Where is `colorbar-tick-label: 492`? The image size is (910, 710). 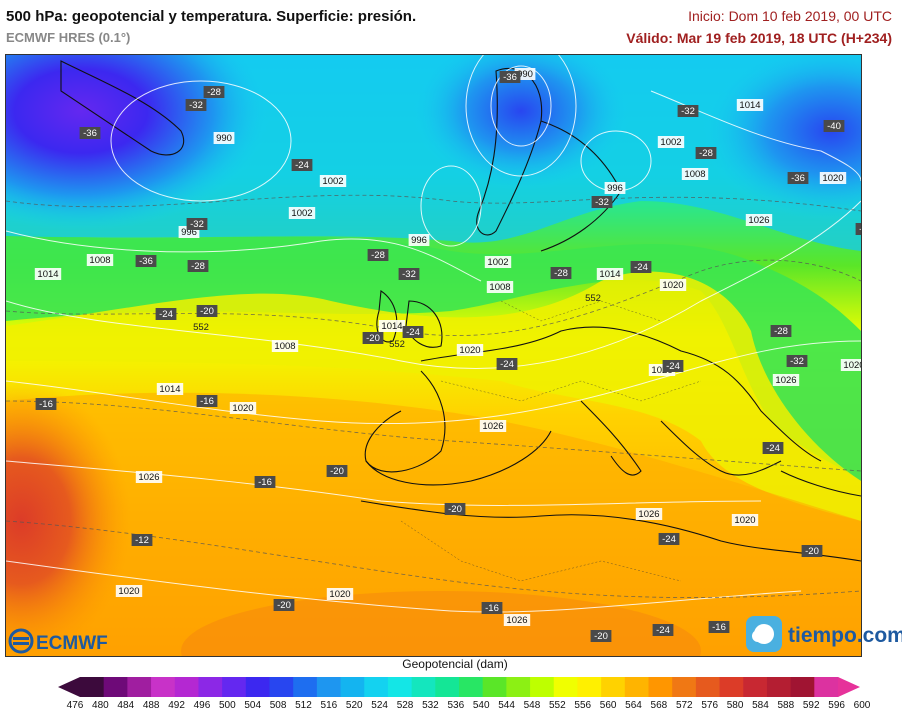
colorbar-tick-label: 492 is located at coordinates (176, 705).